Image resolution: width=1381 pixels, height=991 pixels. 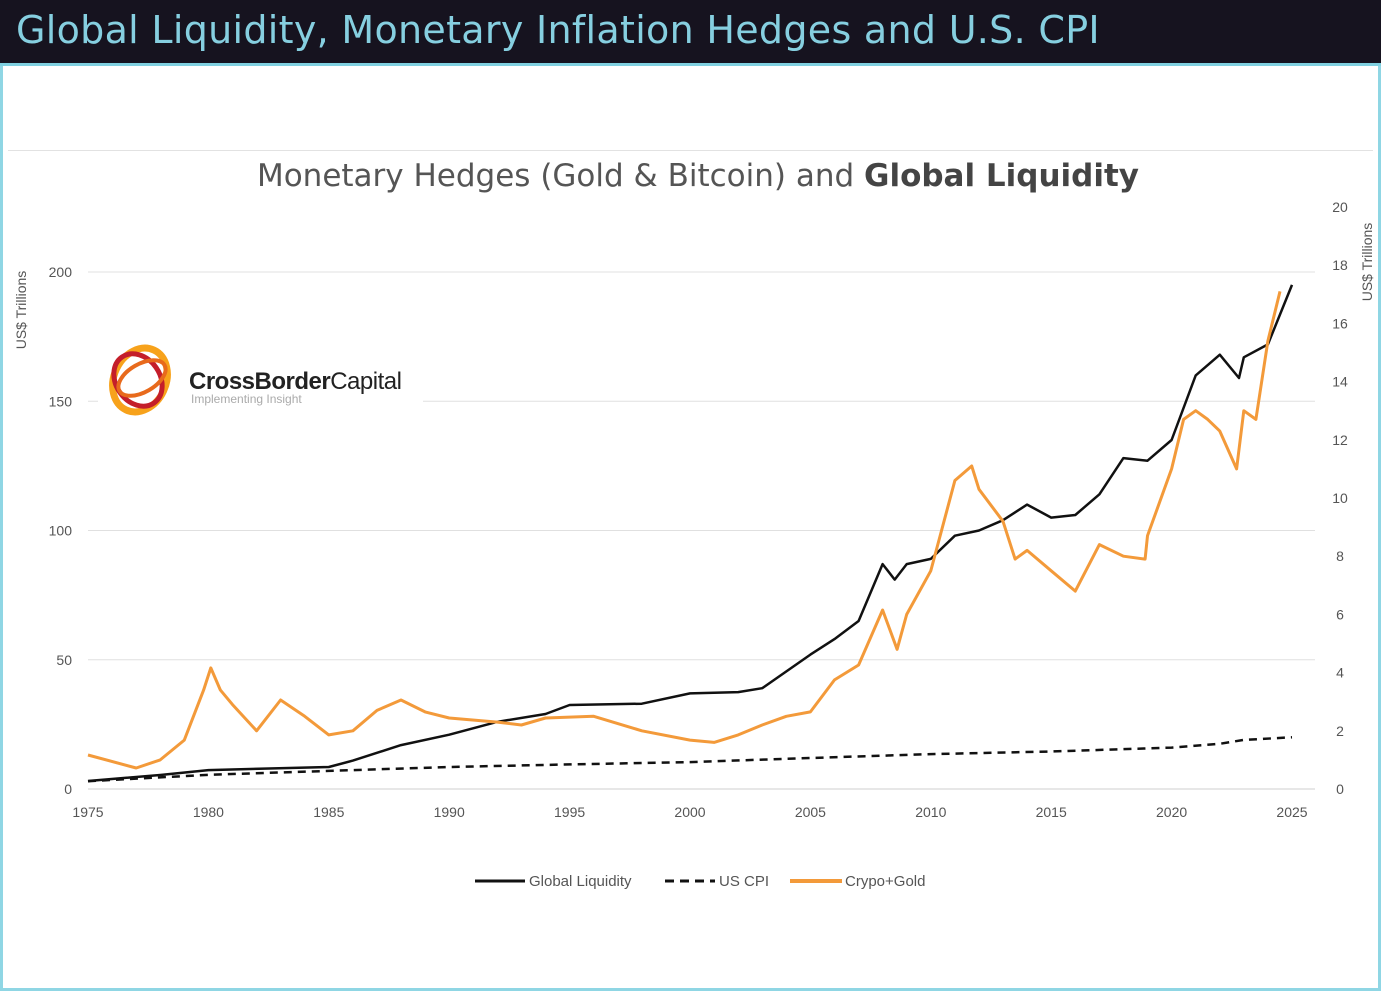 I want to click on divider, so click(x=690, y=150).